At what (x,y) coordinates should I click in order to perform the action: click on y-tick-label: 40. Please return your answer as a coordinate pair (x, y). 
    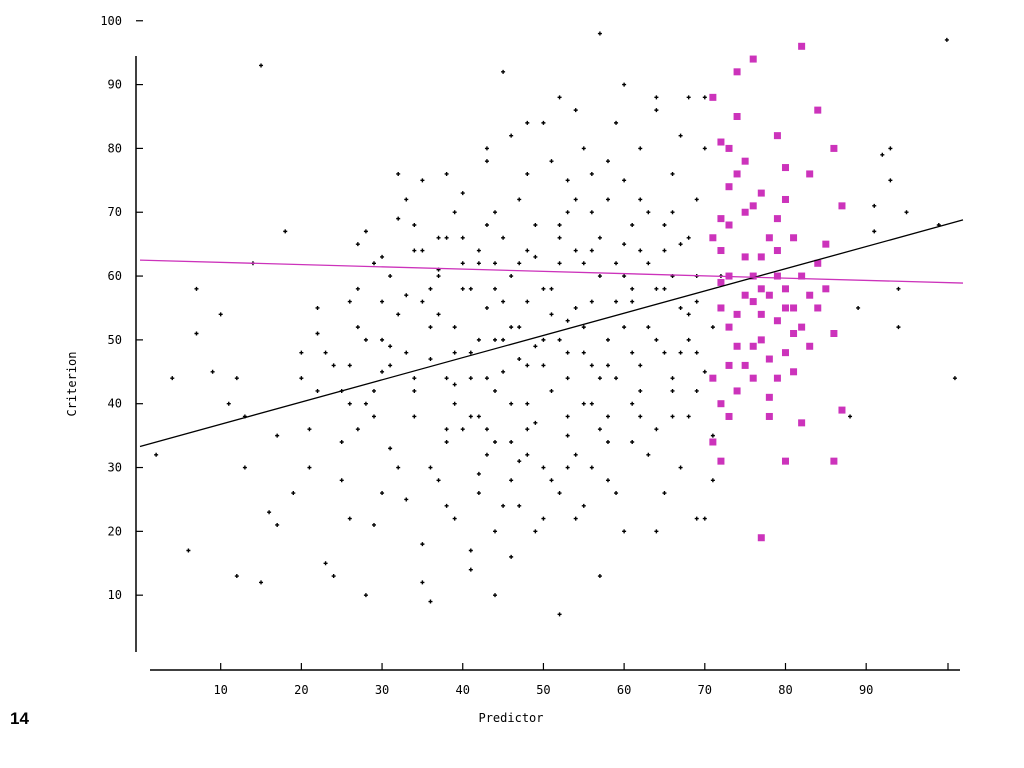
    Looking at the image, I should click on (115, 404).